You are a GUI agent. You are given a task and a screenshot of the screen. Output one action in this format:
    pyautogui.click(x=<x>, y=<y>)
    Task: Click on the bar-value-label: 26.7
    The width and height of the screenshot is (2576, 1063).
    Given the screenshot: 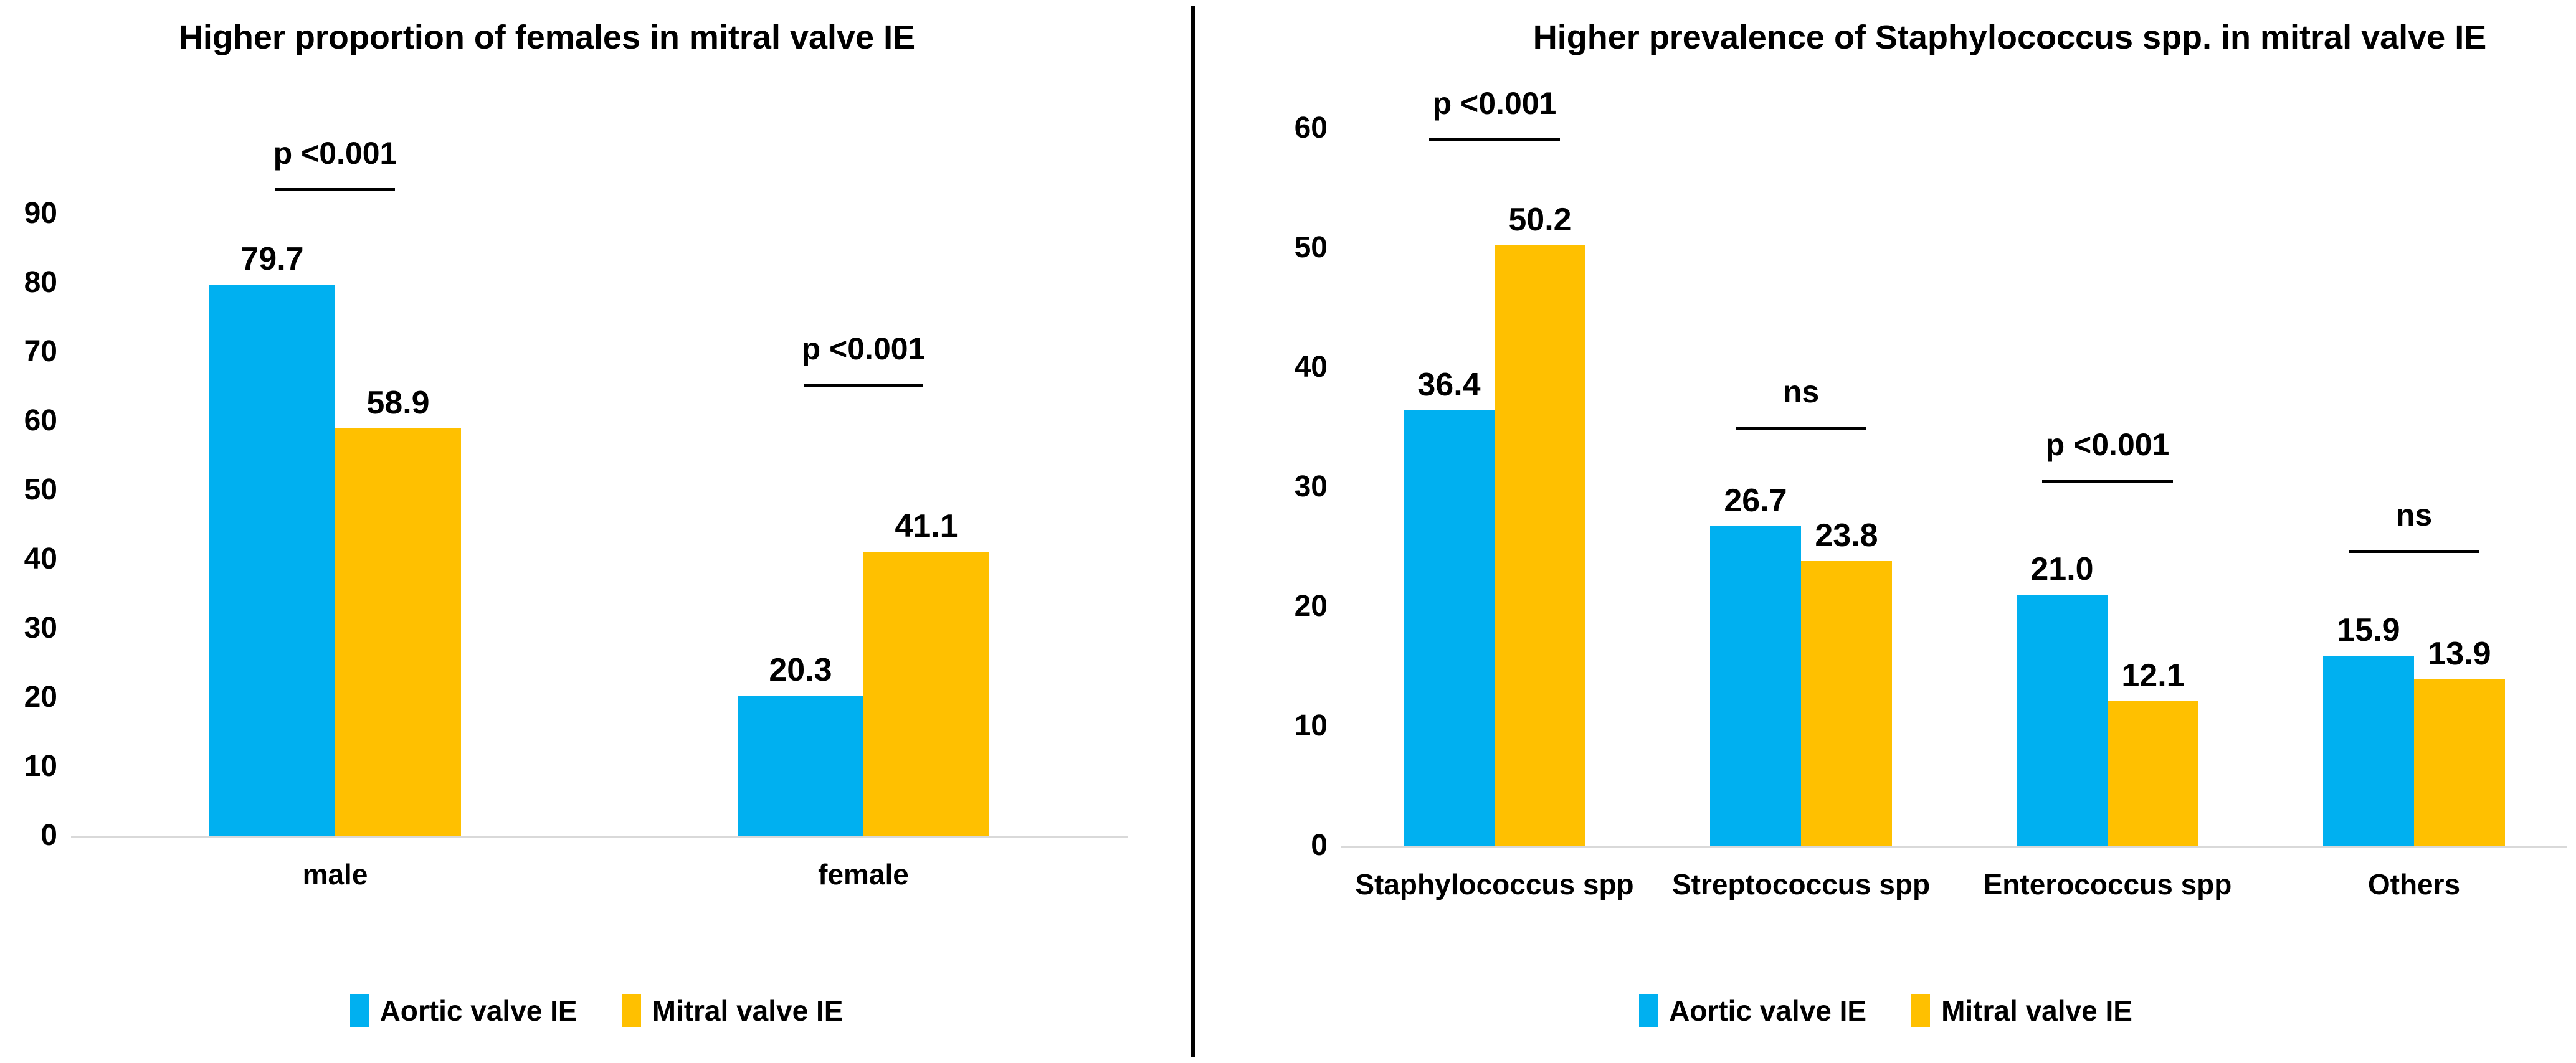 What is the action you would take?
    pyautogui.click(x=1755, y=501)
    